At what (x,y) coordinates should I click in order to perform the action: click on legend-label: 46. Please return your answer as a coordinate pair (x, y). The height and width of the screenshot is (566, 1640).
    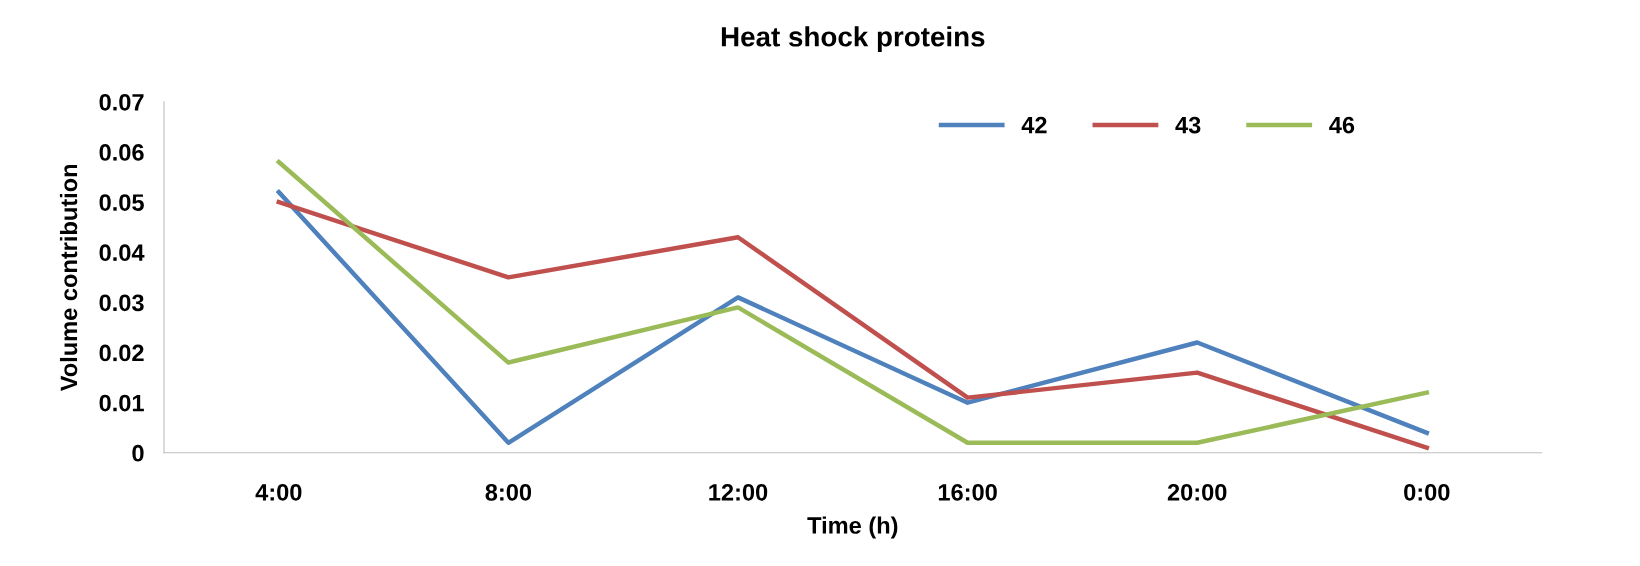
    Looking at the image, I should click on (1342, 125).